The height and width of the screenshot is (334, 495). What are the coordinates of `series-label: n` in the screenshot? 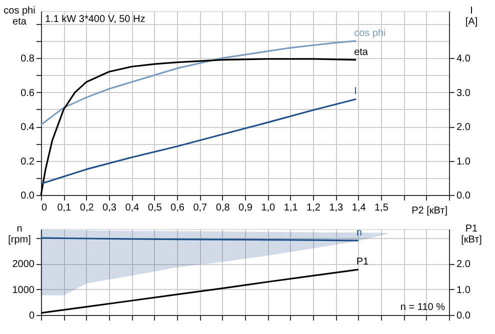 It's located at (359, 233).